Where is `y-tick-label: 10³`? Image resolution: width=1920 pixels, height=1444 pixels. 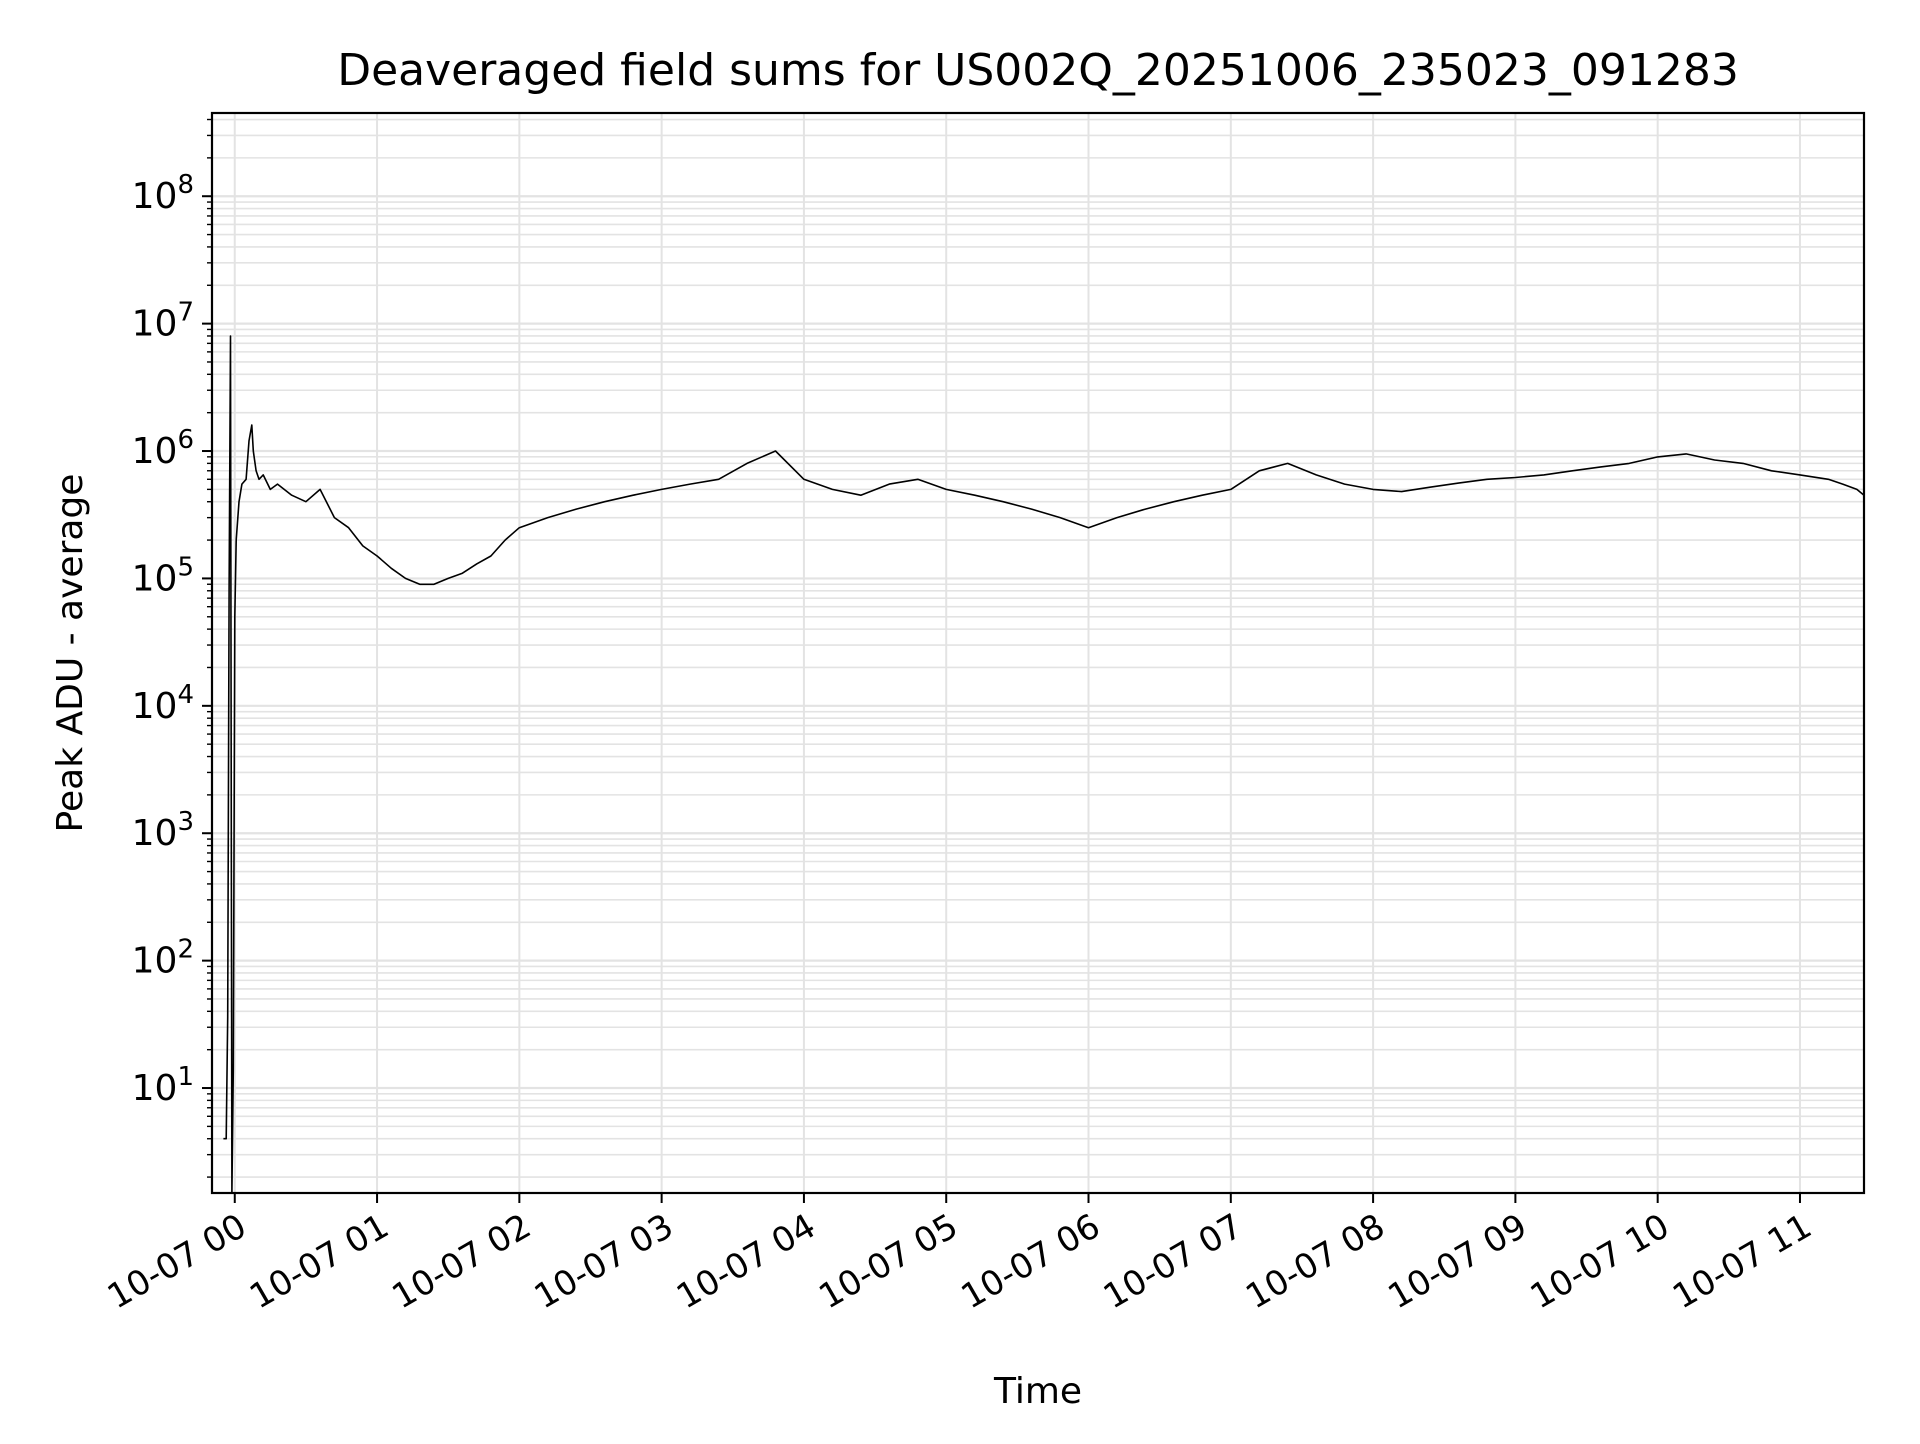
y-tick-label: 10³ is located at coordinates (163, 830).